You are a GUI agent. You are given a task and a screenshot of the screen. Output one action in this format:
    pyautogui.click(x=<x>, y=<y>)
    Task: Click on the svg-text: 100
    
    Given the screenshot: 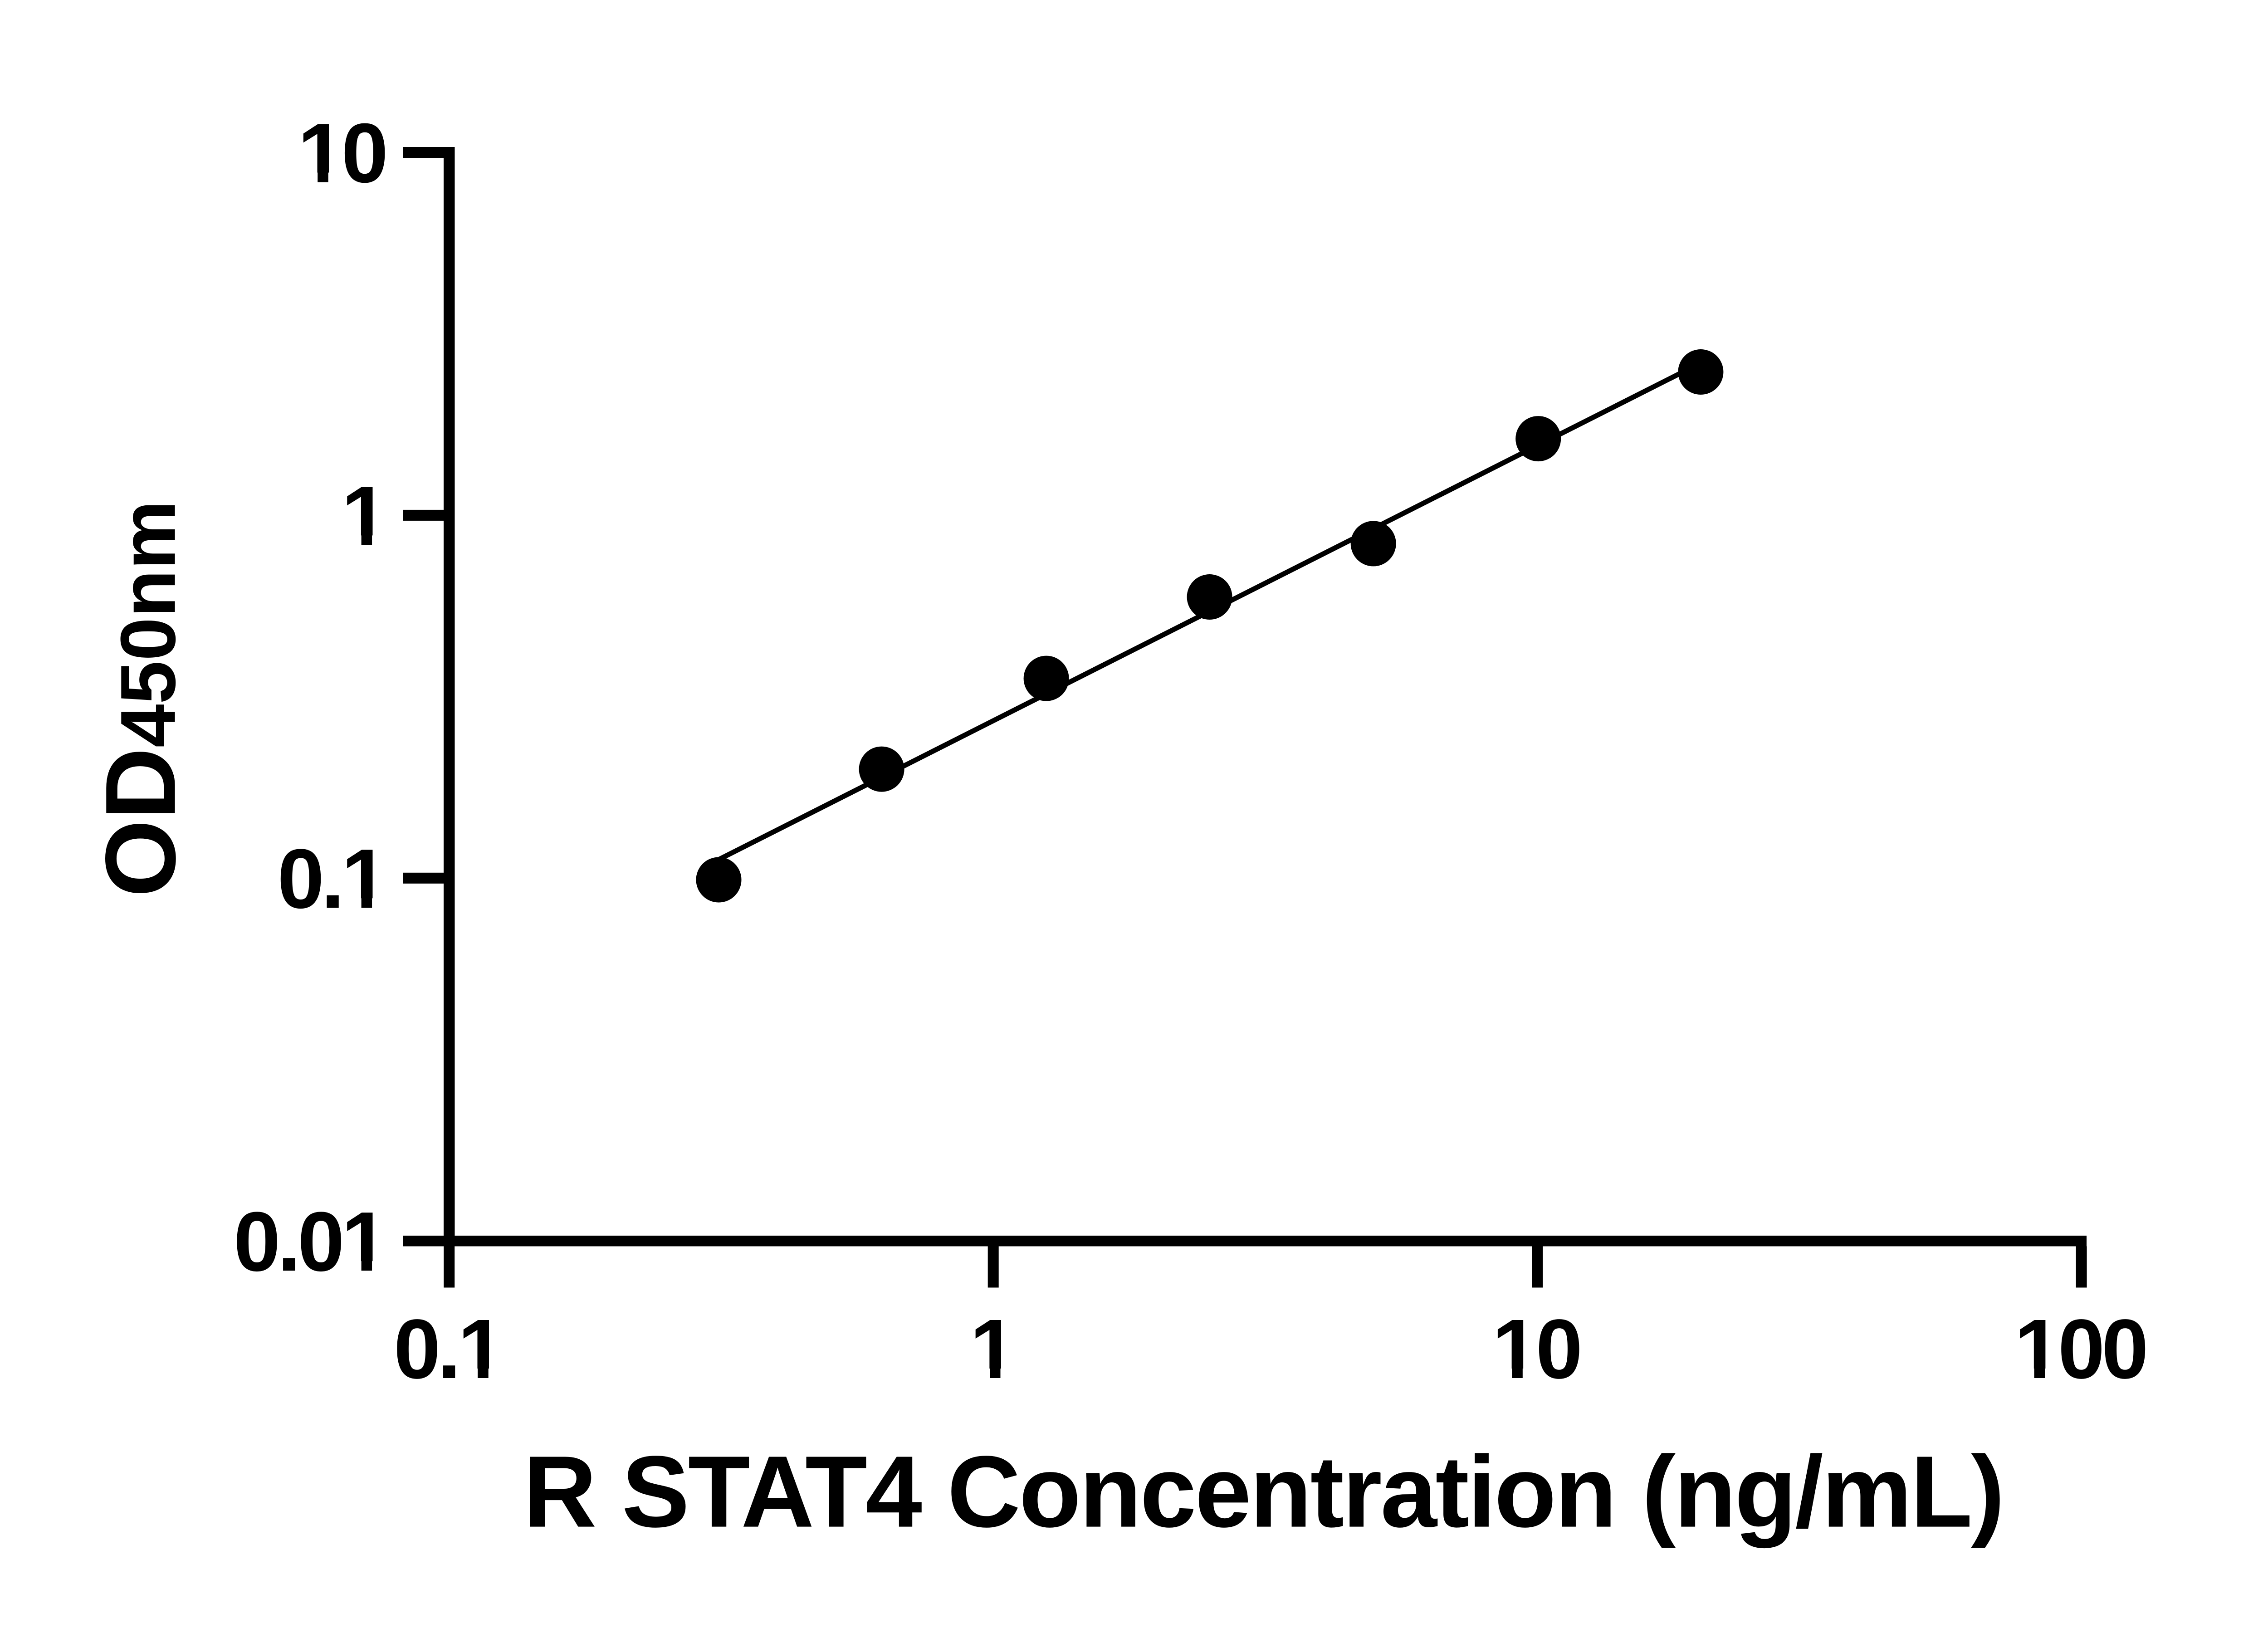 What is the action you would take?
    pyautogui.click(x=2079, y=1349)
    